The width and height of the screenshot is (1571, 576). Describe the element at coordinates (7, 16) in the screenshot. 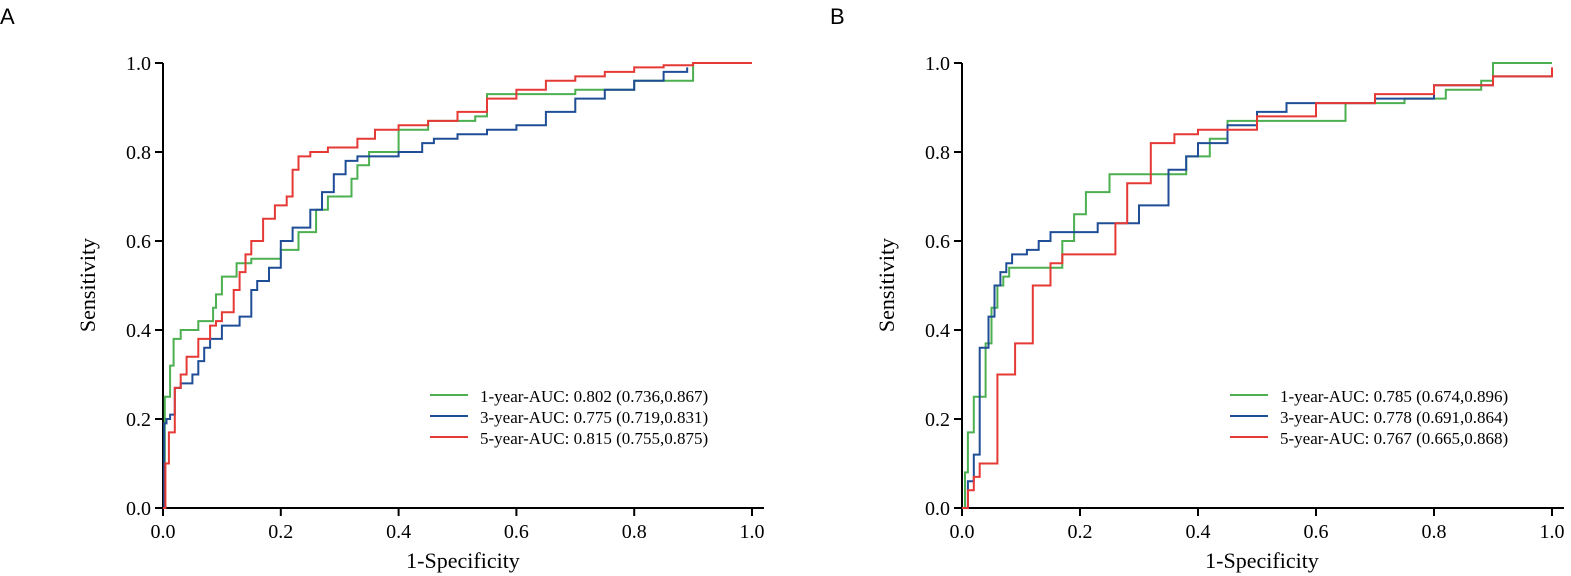

I see `panel-label-a: A` at that location.